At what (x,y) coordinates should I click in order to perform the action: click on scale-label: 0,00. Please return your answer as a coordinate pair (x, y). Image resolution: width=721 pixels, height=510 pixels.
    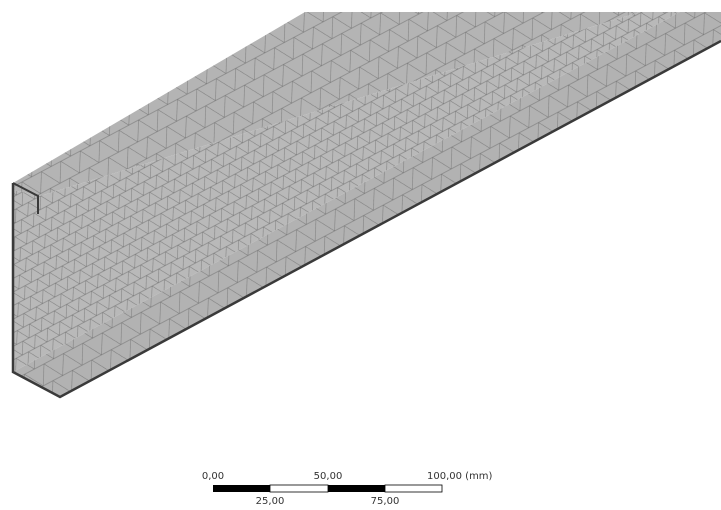
    Looking at the image, I should click on (213, 476).